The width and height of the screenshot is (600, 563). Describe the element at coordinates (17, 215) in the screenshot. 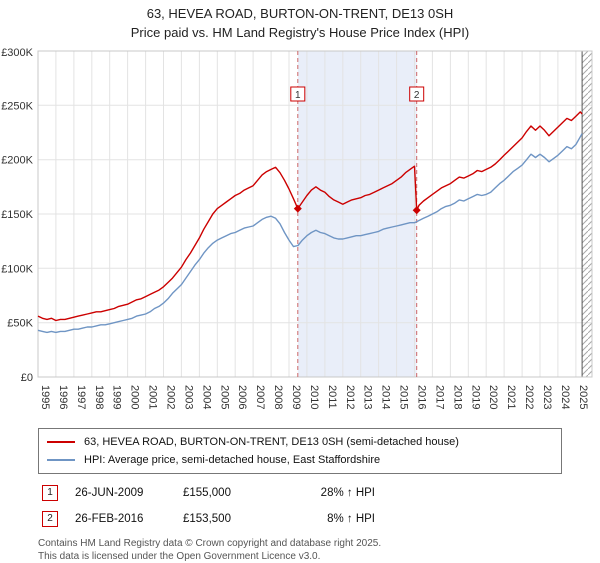

I see `y-axis-tick-label: £150K` at that location.